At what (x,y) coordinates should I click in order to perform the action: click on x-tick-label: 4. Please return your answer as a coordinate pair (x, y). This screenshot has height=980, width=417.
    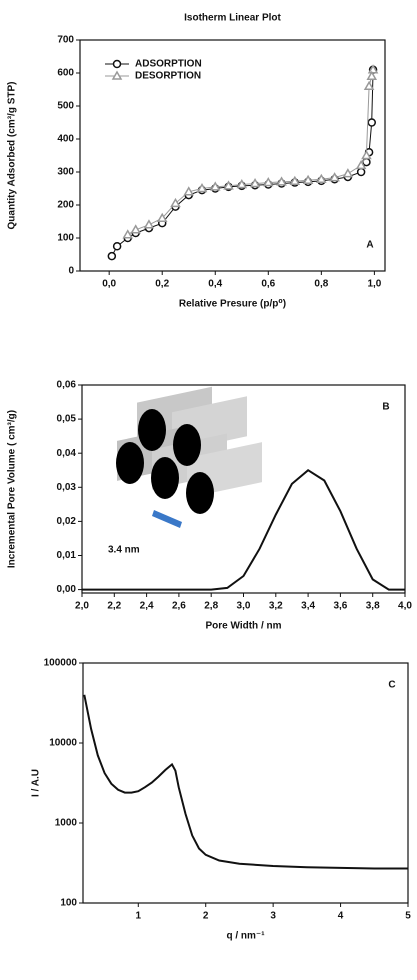
    Looking at the image, I should click on (341, 916).